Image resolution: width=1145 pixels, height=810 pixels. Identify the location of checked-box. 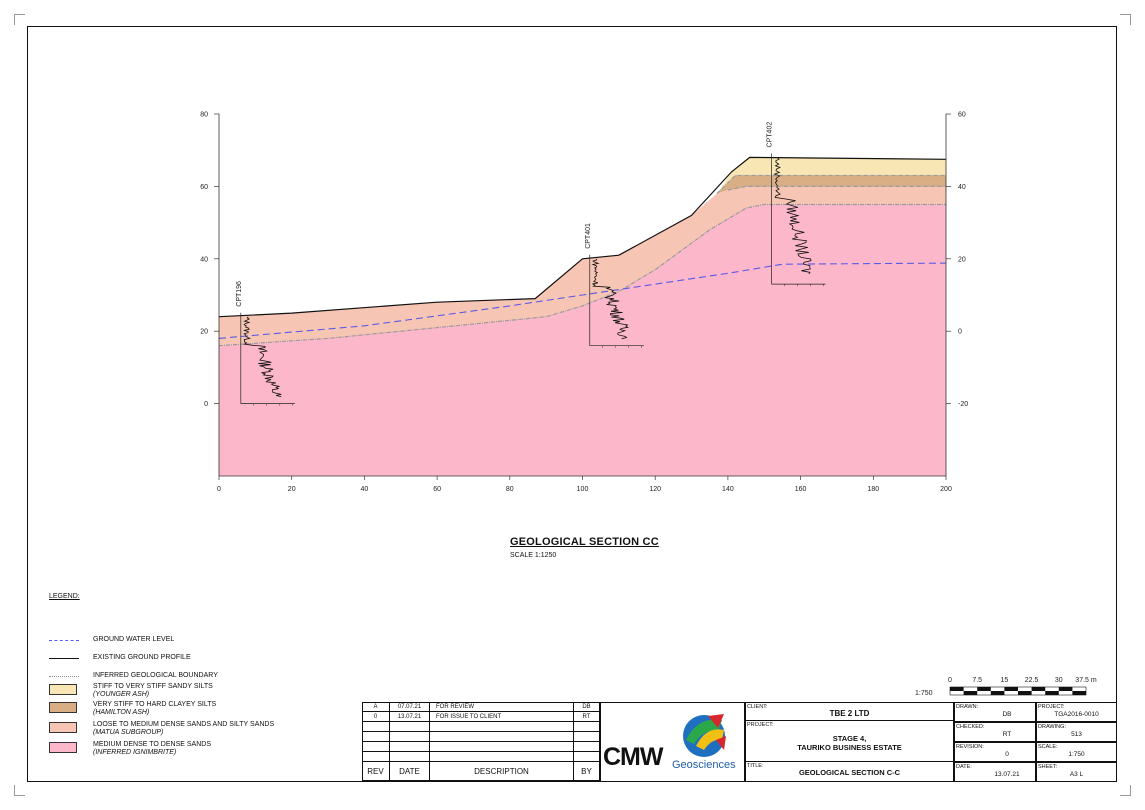
(995, 732).